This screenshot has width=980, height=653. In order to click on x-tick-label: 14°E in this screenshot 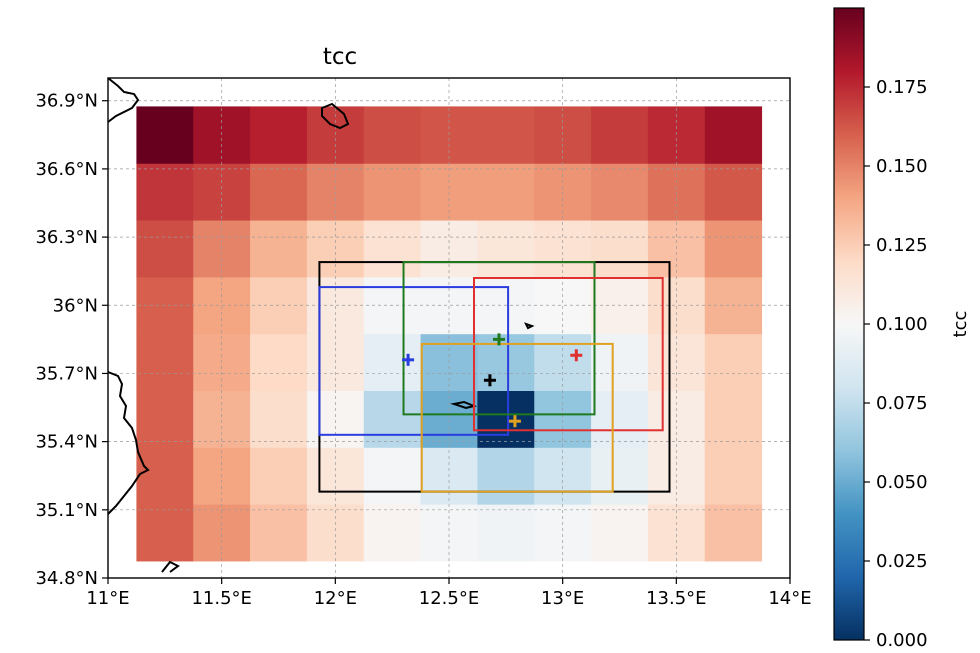, I will do `click(789, 598)`.